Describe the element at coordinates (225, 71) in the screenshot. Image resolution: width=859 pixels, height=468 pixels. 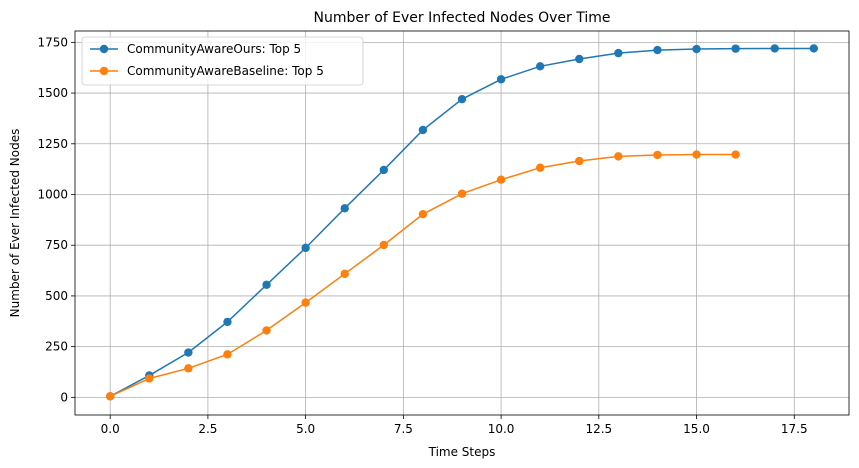
I see `legend-entry-label: CommunityAwareBaseline: Top 5` at that location.